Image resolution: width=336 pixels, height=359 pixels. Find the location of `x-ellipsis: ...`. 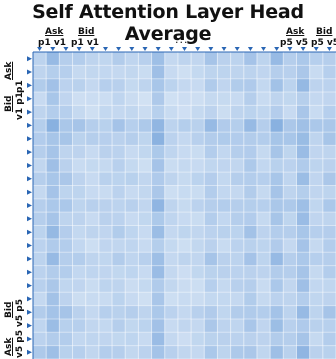

x-ellipsis: ... is located at coordinates (182, 39).